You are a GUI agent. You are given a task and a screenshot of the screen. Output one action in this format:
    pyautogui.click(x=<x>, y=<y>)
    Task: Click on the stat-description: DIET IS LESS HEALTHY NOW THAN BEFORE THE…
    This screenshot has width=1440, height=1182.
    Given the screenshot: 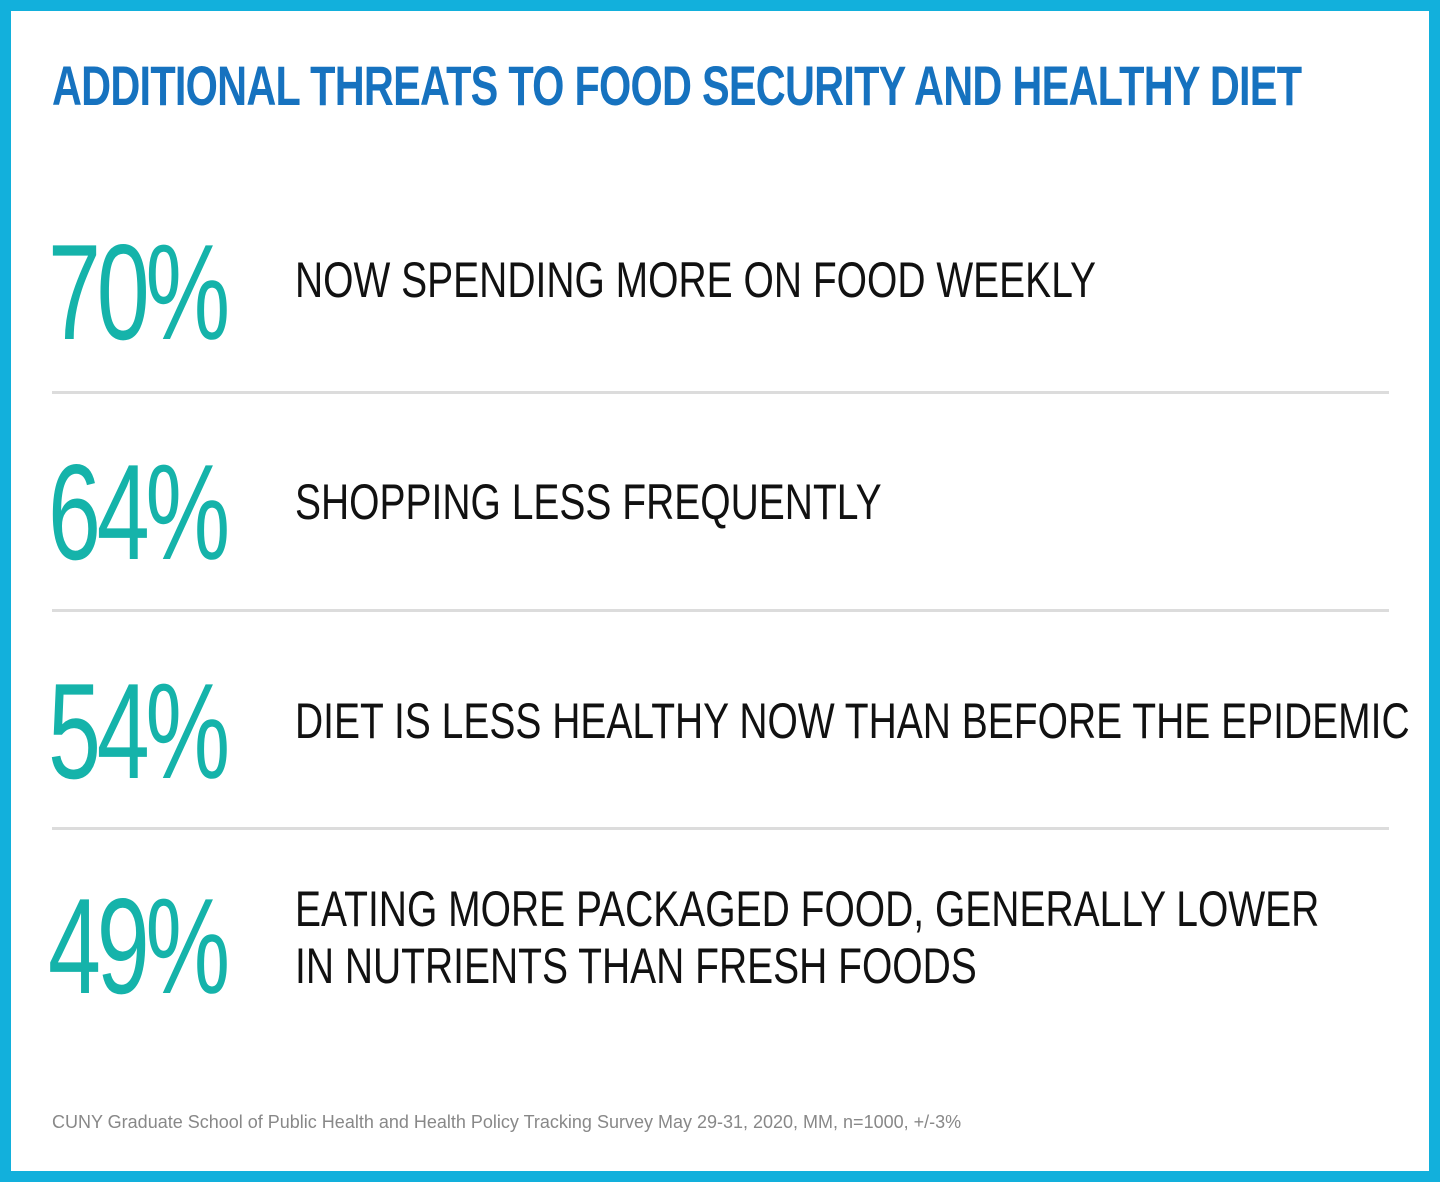 What is the action you would take?
    pyautogui.click(x=852, y=721)
    